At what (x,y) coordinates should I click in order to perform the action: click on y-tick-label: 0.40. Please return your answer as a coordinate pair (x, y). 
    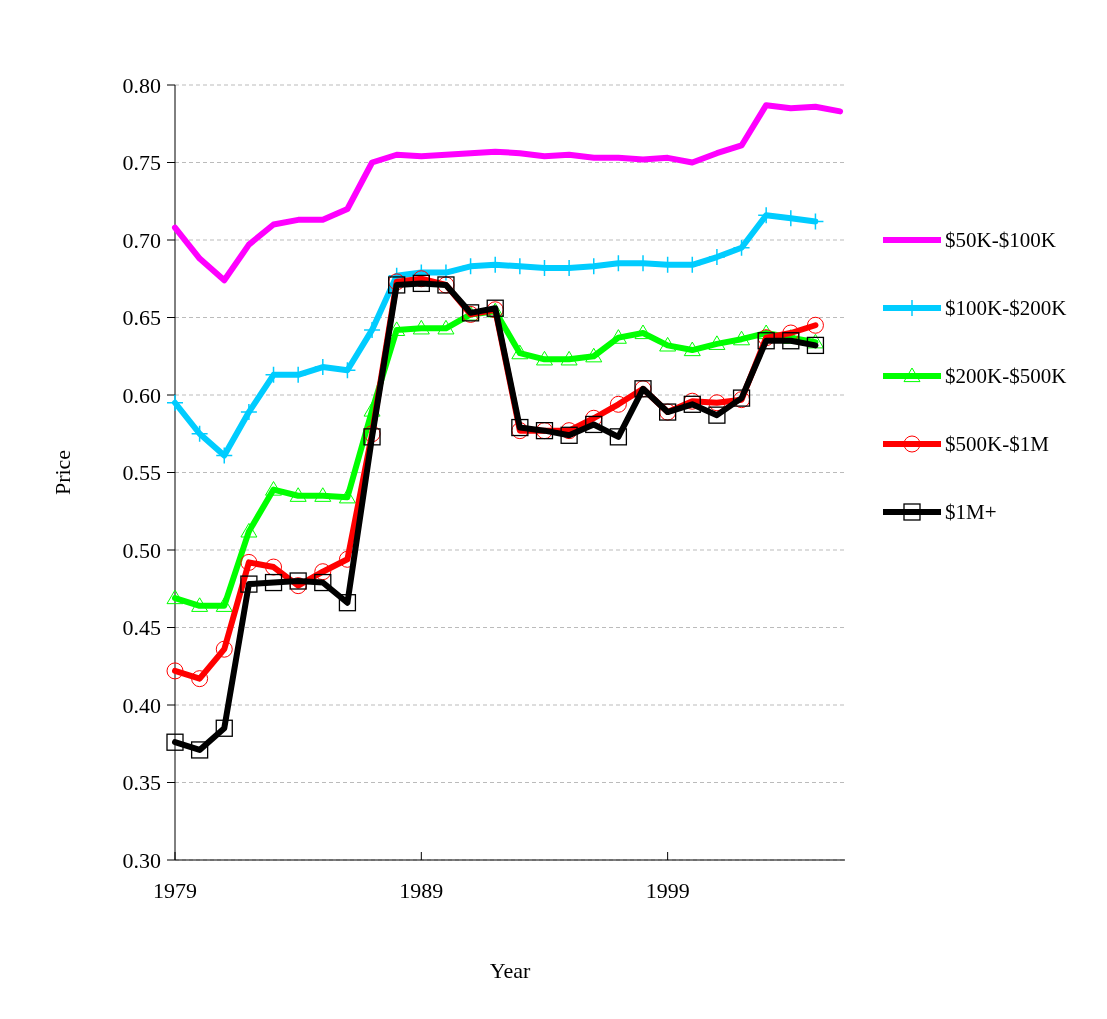
    Looking at the image, I should click on (141, 705).